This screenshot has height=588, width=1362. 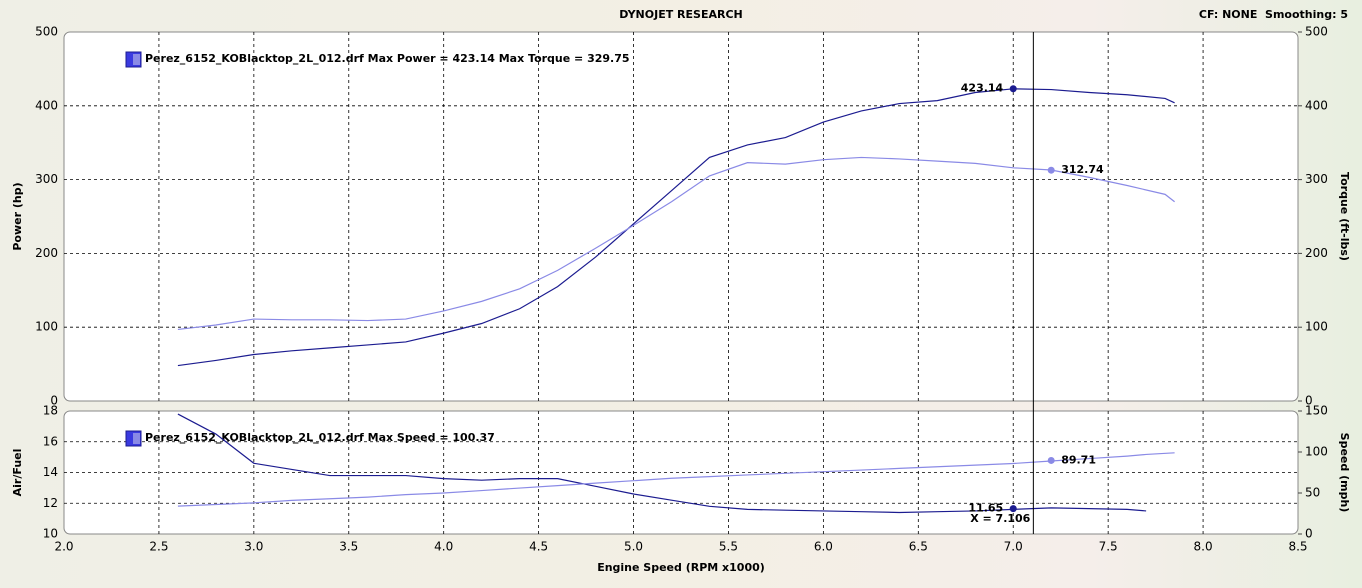 I want to click on x-tick-label: 8.5, so click(x=1297, y=547).